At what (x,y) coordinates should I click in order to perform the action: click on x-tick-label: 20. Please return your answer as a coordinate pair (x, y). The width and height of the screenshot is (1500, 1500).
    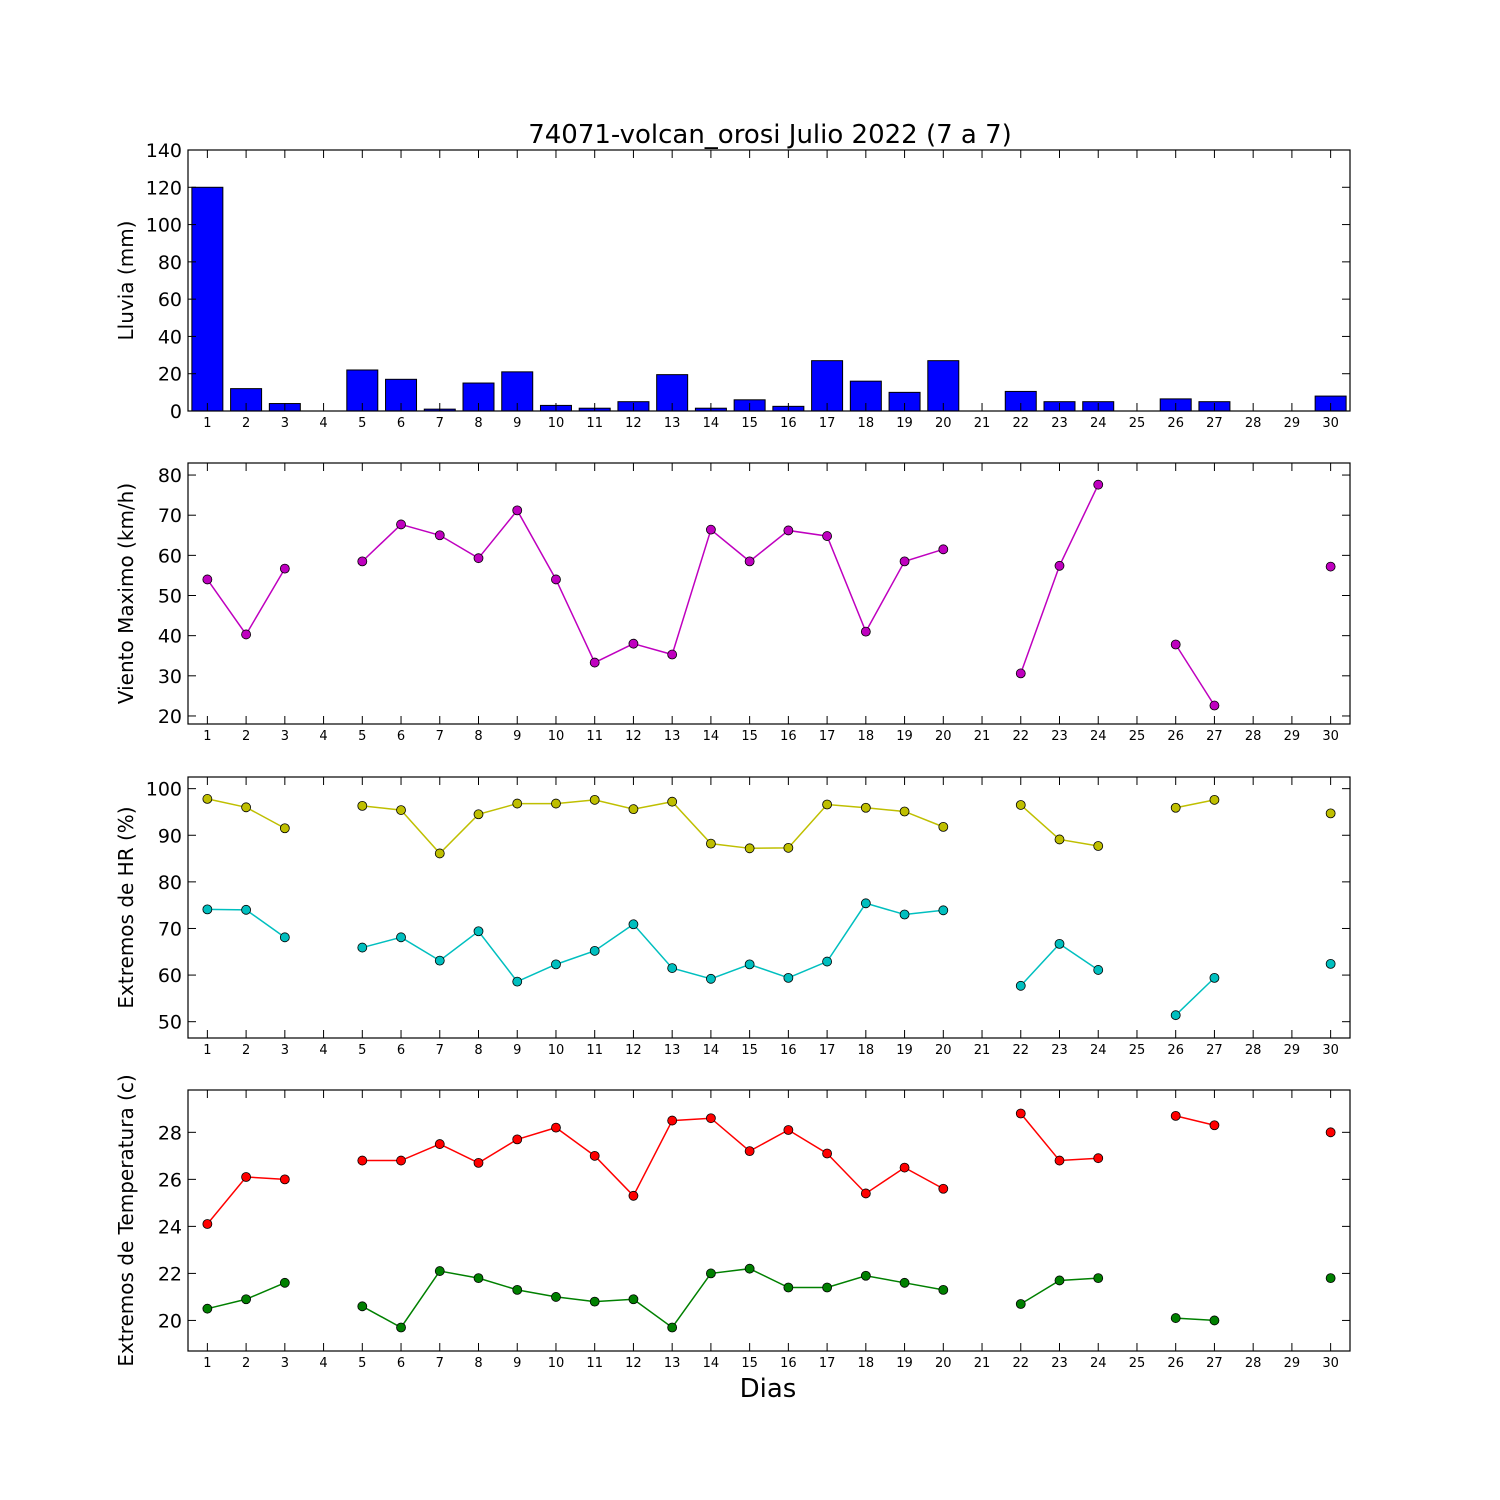
    Looking at the image, I should click on (943, 1050).